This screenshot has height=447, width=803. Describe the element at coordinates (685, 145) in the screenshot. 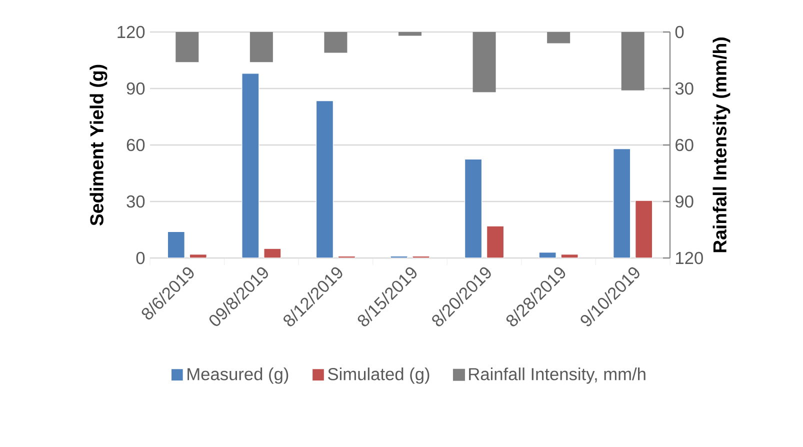

I see `y2-tick-label: 60` at that location.